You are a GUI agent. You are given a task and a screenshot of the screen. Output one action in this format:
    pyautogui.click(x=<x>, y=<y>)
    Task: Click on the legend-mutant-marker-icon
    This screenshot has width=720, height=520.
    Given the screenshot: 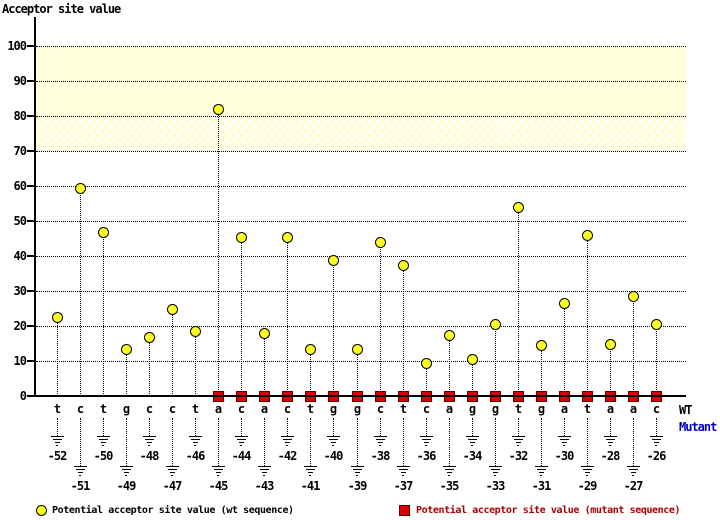 What is the action you would take?
    pyautogui.click(x=404, y=510)
    